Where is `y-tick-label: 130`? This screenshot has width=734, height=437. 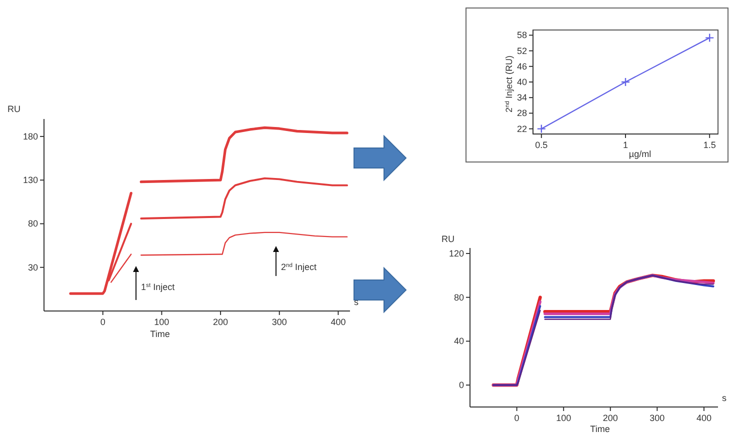 y-tick-label: 130 is located at coordinates (30, 180).